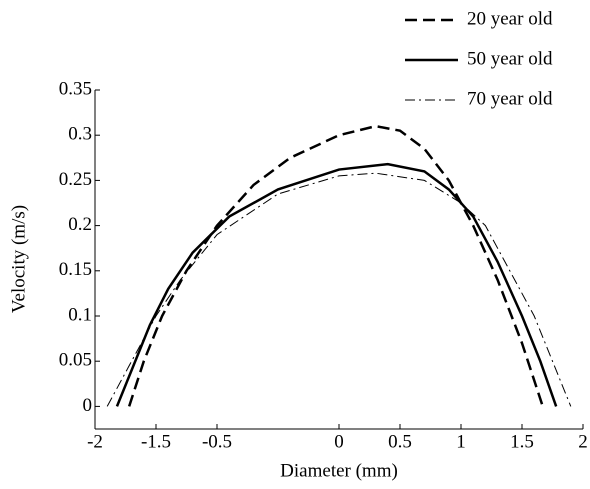 The height and width of the screenshot is (489, 590). Describe the element at coordinates (18, 259) in the screenshot. I see `y-axis-label: Velocity (m/s)` at that location.